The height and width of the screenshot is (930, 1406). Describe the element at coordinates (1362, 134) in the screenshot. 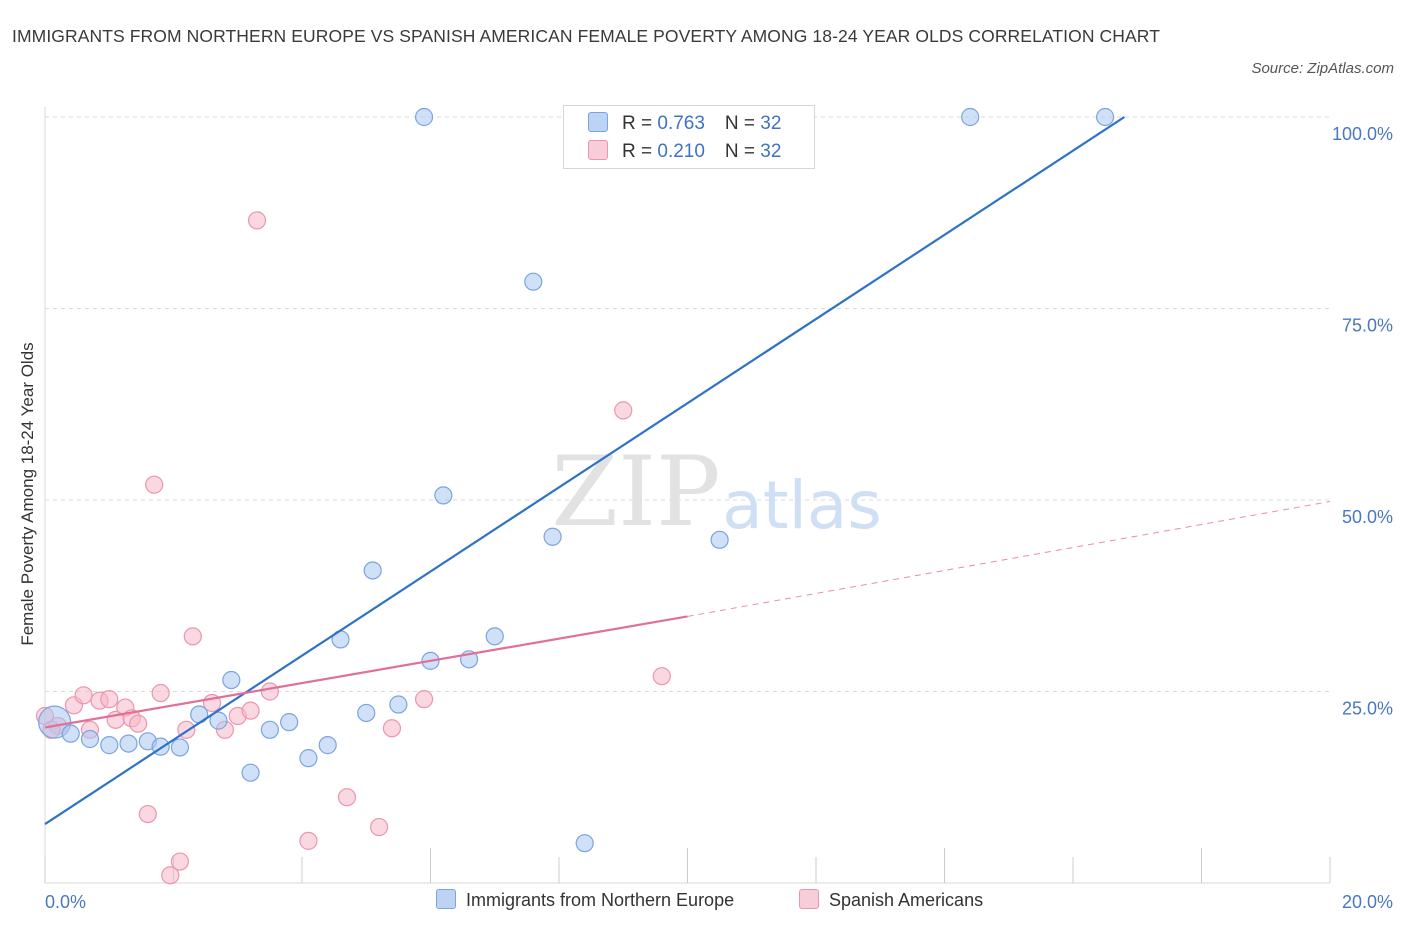

I see `y-tick-label: 100.0%` at that location.